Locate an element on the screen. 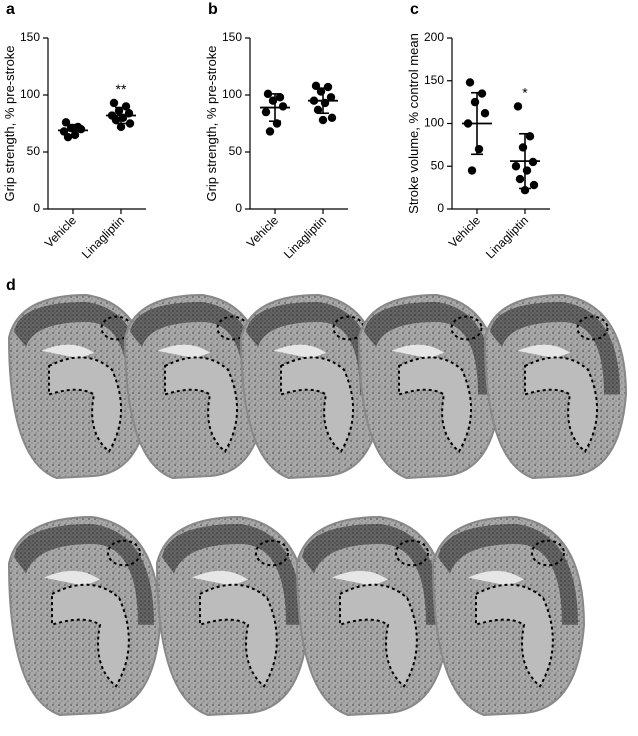  significance-label: ** is located at coordinates (121, 89).